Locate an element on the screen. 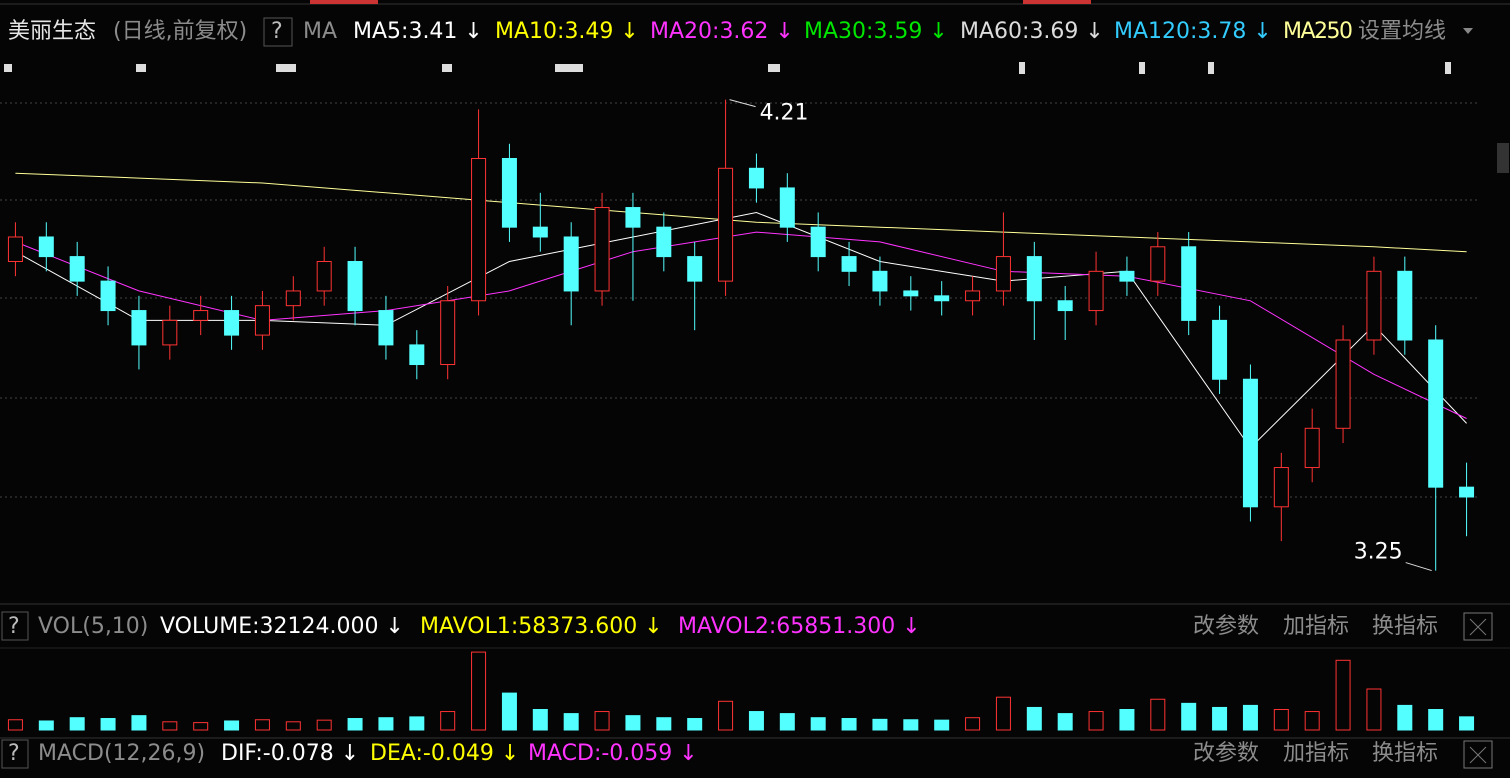 This screenshot has height=778, width=1510. header-item: MA10:3.49 ↓ is located at coordinates (567, 31).